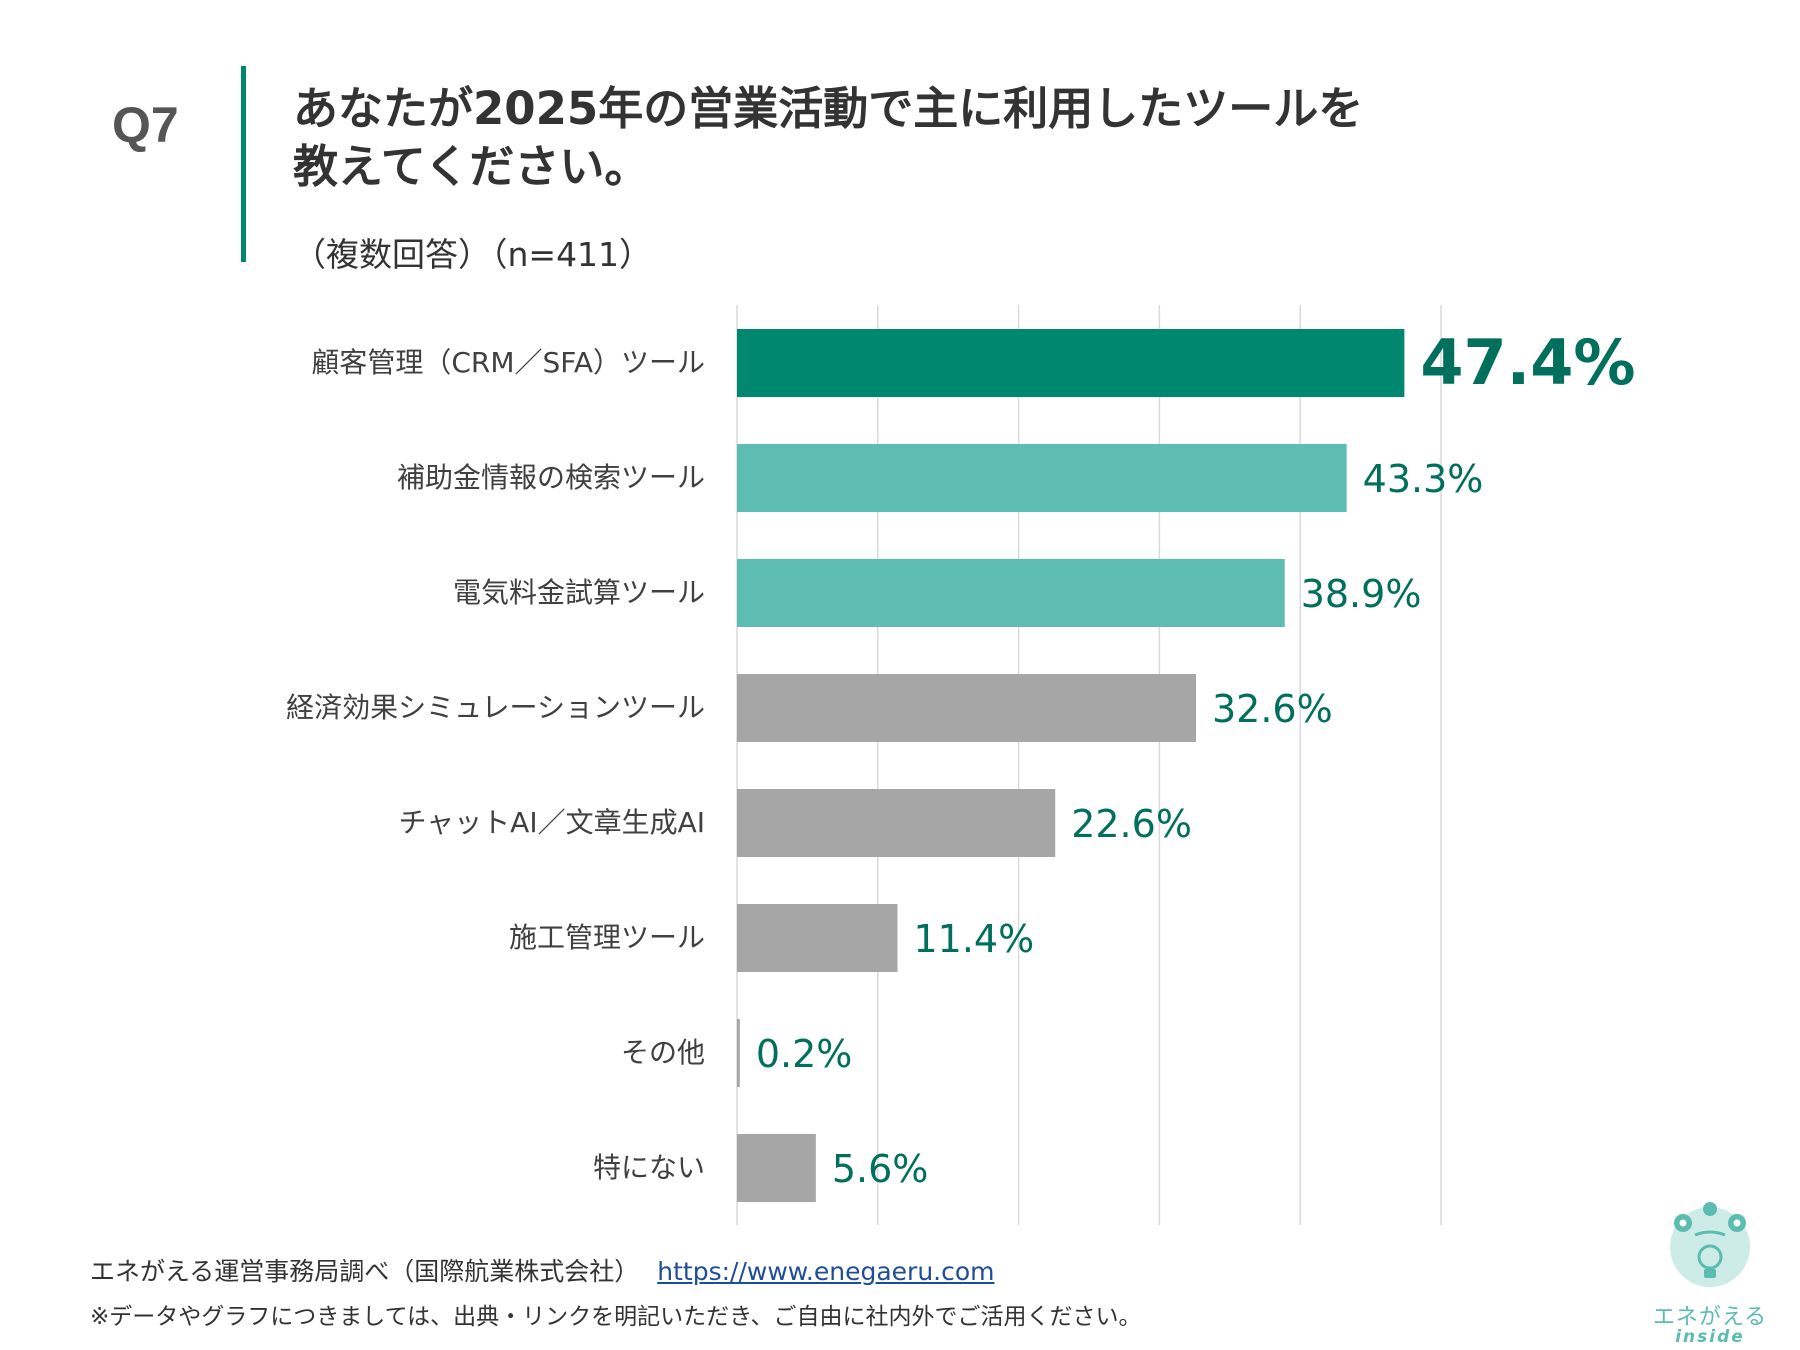 This screenshot has height=1350, width=1800. What do you see at coordinates (1710, 1337) in the screenshot?
I see `logo-subtext: inside` at bounding box center [1710, 1337].